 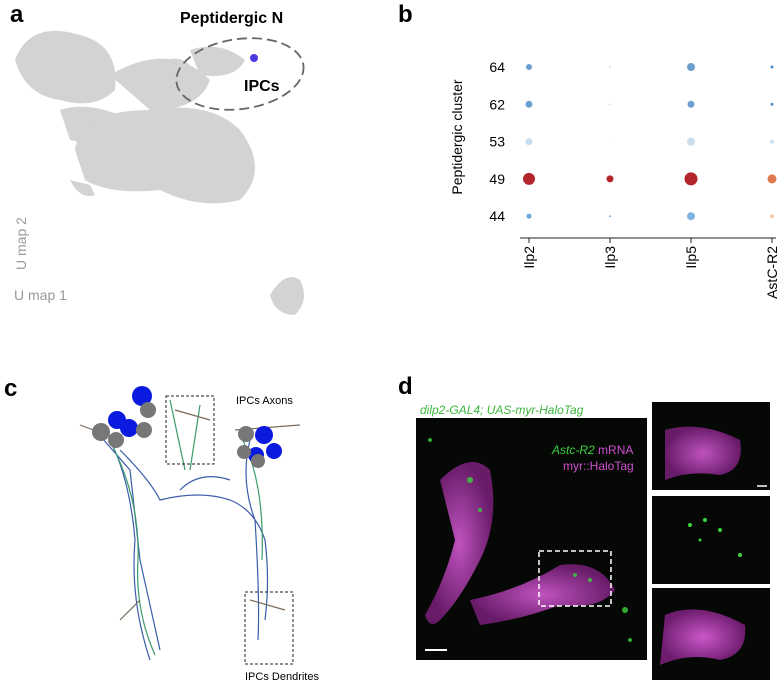 I want to click on x-tick-label: Ilp3, so click(x=610, y=257).